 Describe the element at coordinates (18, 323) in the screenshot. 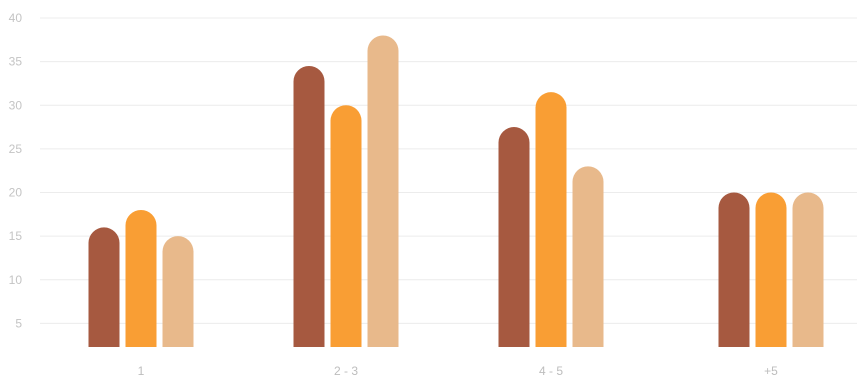

I see `y-tick-label: 5` at that location.